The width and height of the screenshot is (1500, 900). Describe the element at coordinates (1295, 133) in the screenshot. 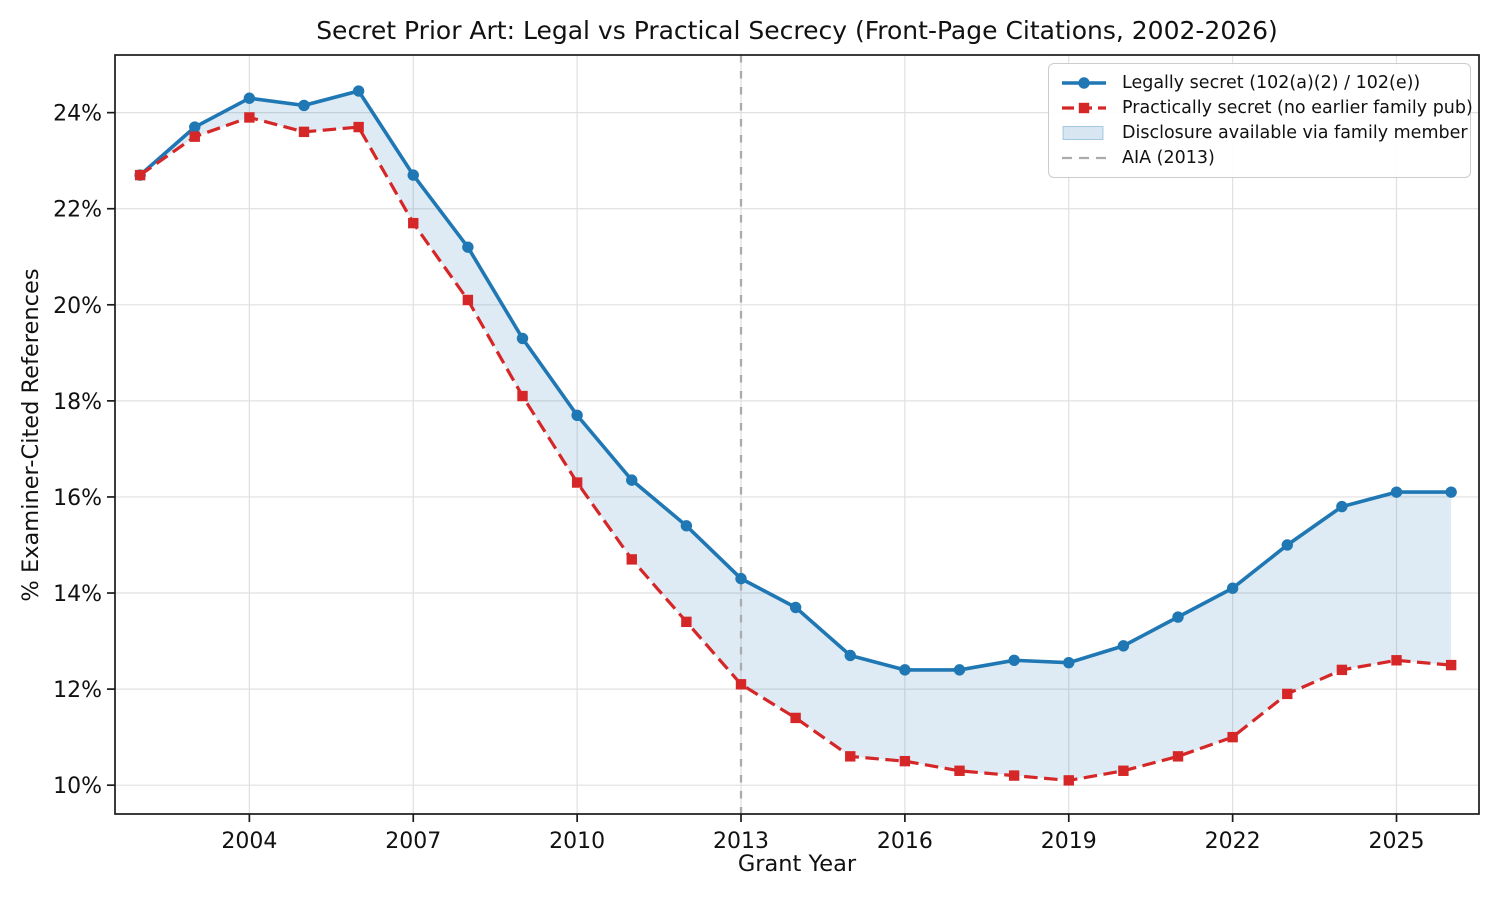

I see `legend-item-label: Disclosure available via family member` at that location.